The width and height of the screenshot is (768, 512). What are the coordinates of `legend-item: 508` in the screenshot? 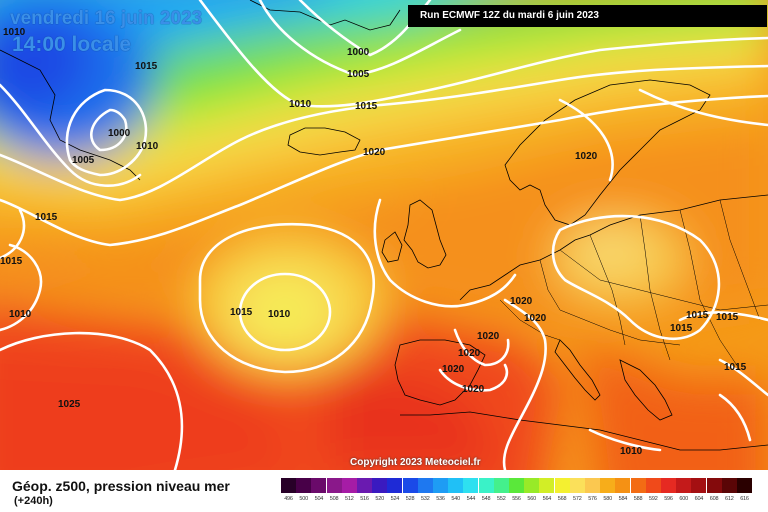 It's located at (334, 490).